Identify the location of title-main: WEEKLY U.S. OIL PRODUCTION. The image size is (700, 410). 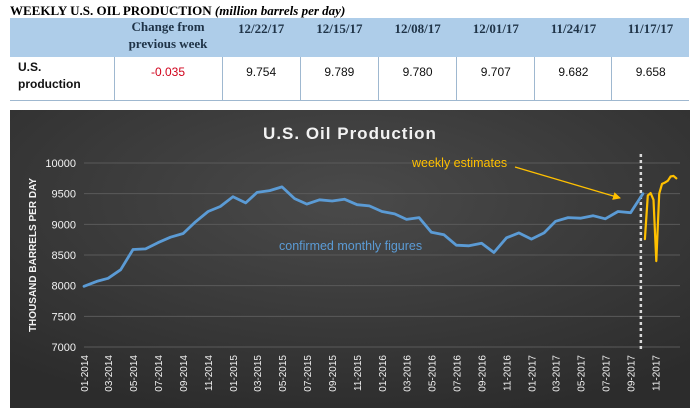
(111, 10).